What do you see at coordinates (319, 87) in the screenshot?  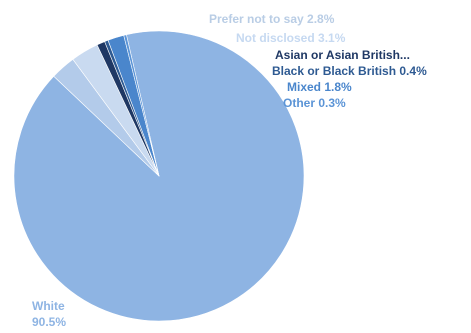 I see `data-label-mixed: Mixed 1.8%` at bounding box center [319, 87].